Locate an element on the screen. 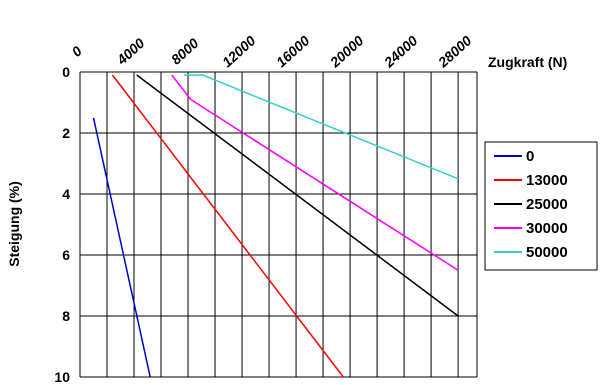 This screenshot has width=601, height=385. legend-box is located at coordinates (541, 206).